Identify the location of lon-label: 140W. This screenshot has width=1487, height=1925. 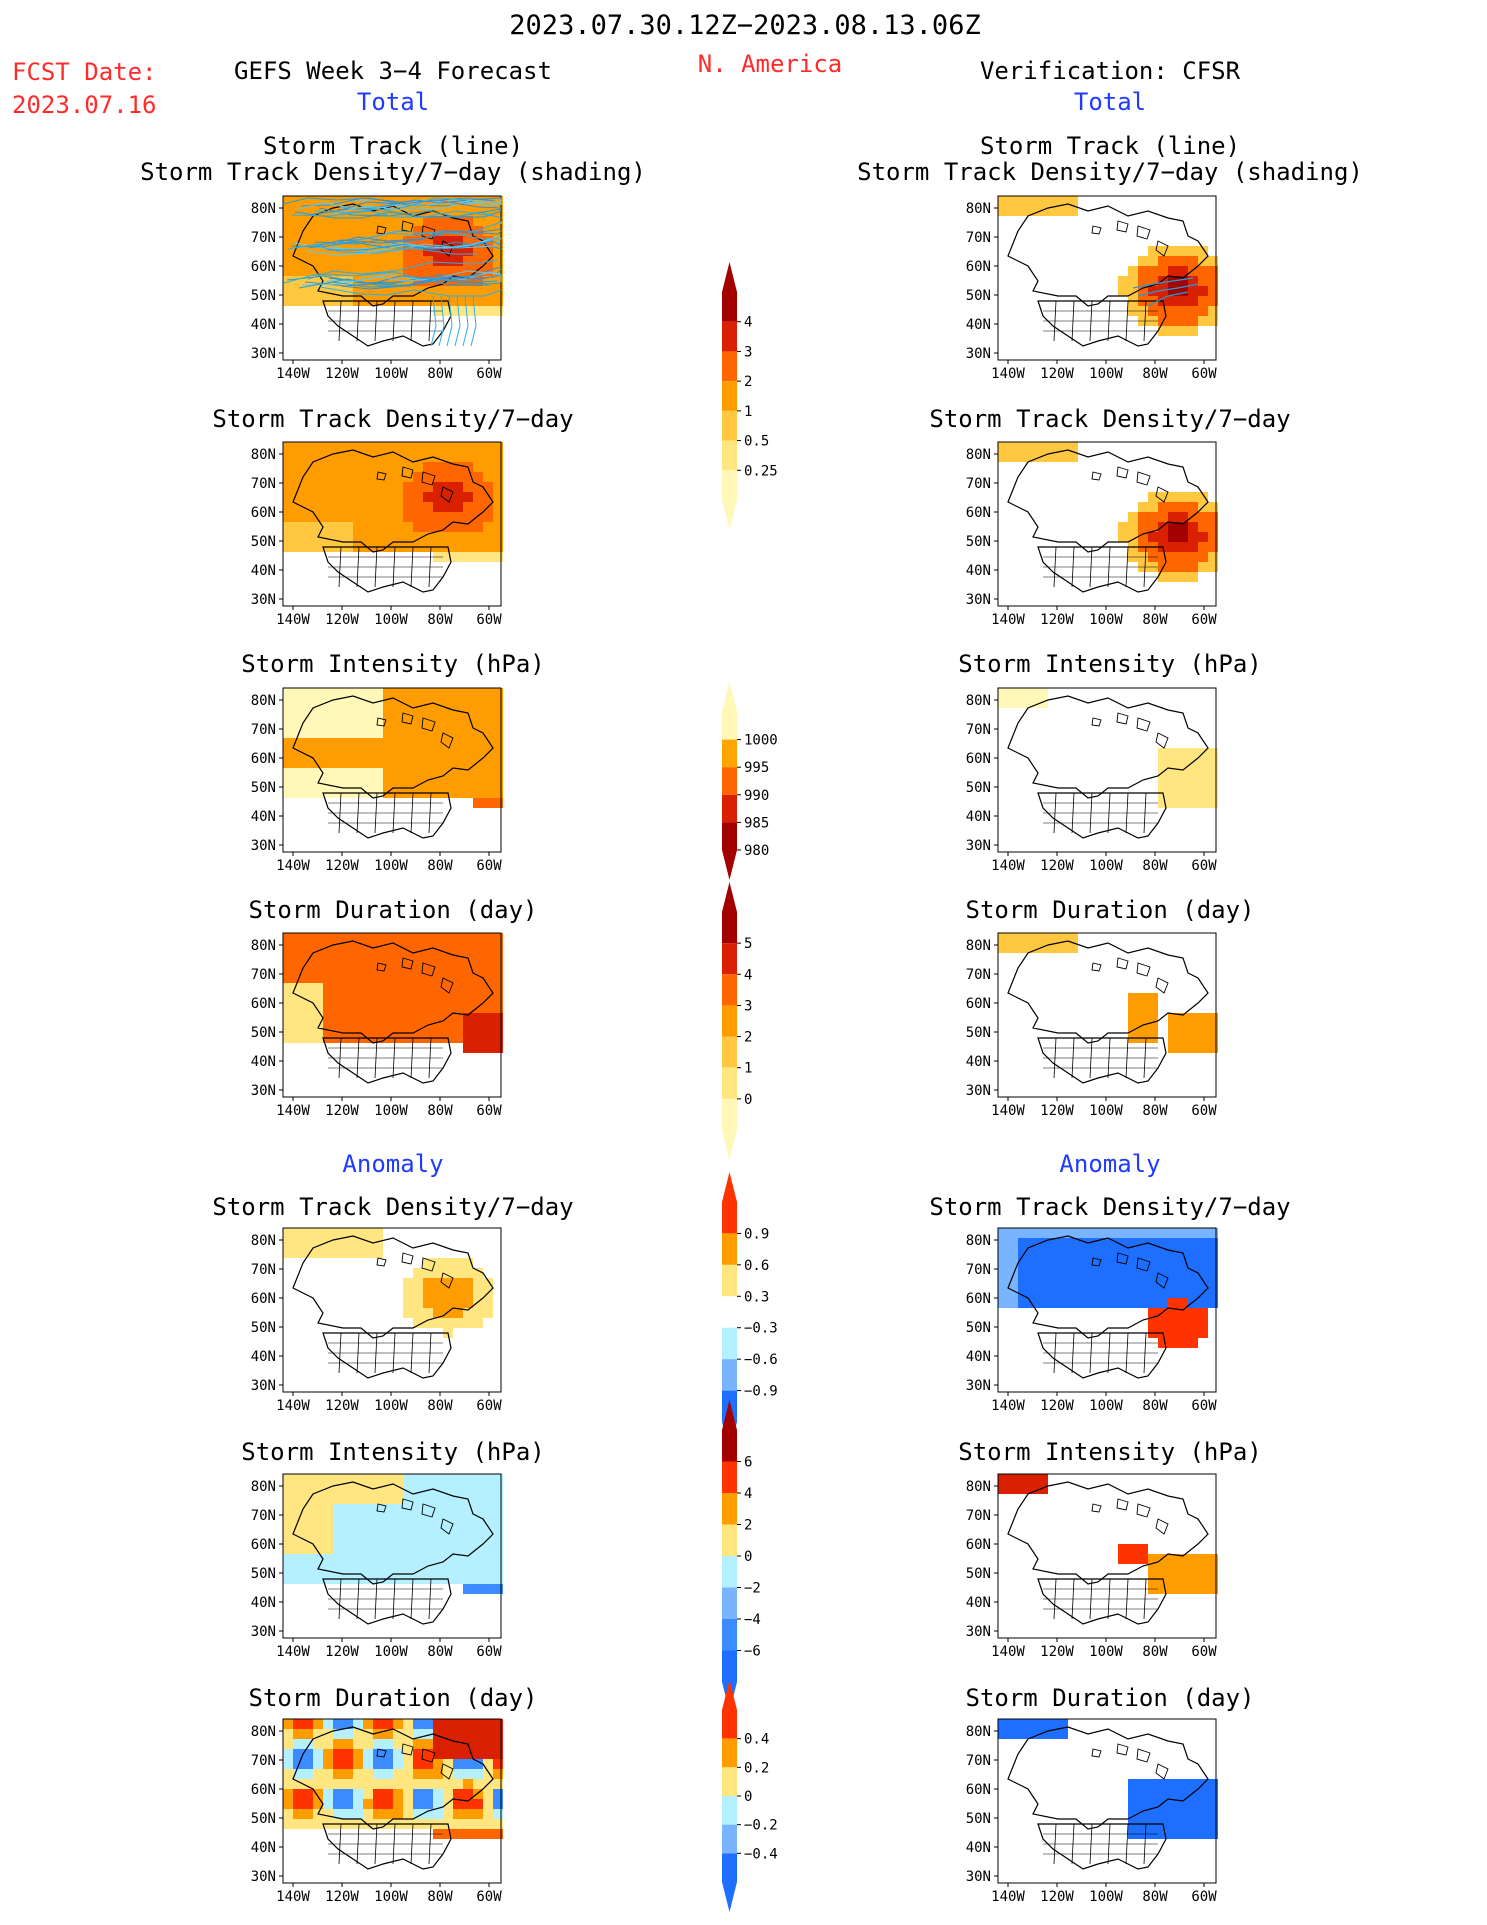
(1008, 1111).